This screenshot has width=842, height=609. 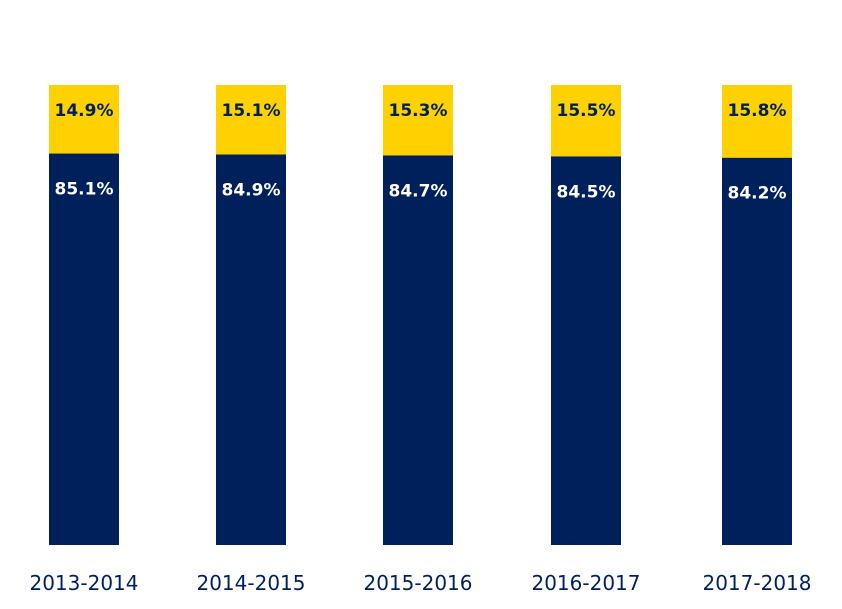 What do you see at coordinates (586, 111) in the screenshot?
I see `data-label-upper-2016-2017: 15.5%` at bounding box center [586, 111].